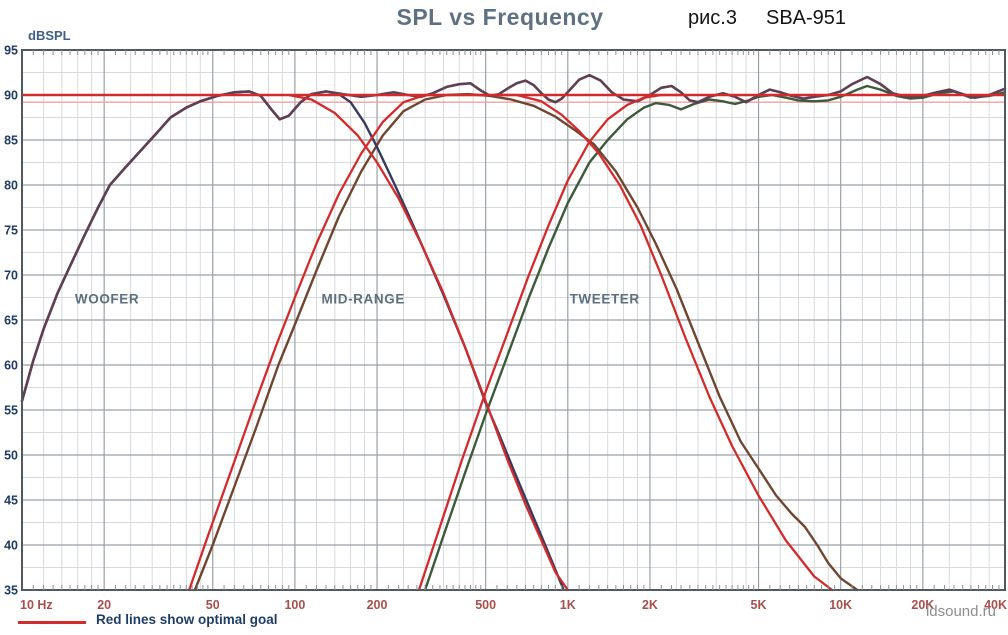  I want to click on axis-text: 70, so click(11, 276).